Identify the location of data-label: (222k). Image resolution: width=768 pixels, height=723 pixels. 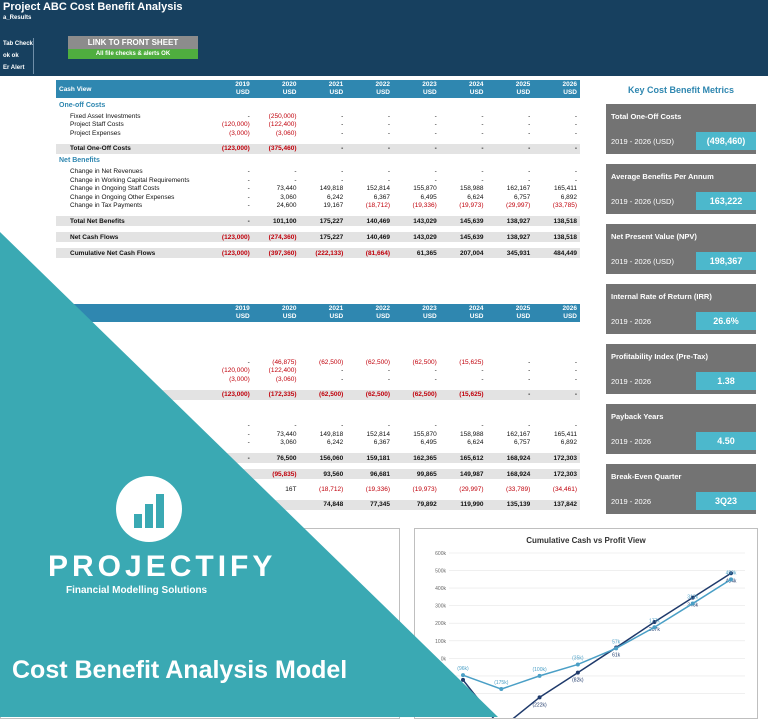
(539, 705).